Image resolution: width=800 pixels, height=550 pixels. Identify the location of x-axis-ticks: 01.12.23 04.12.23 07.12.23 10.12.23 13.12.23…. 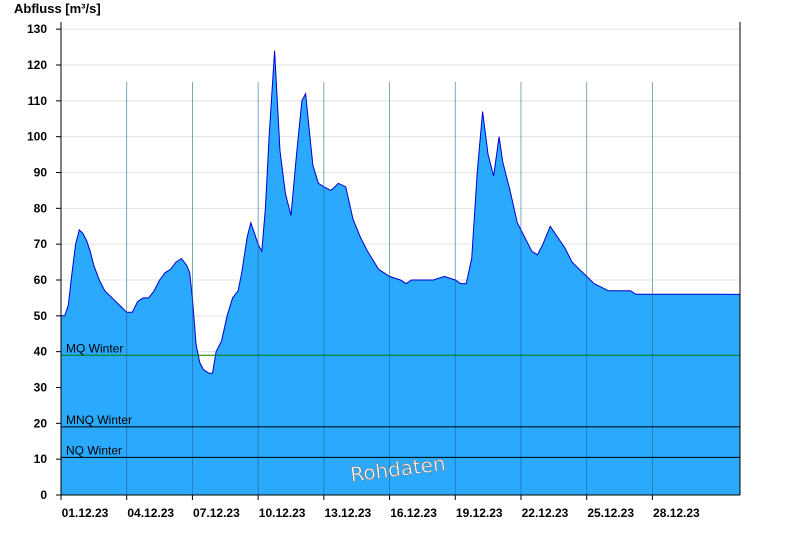
(380, 507).